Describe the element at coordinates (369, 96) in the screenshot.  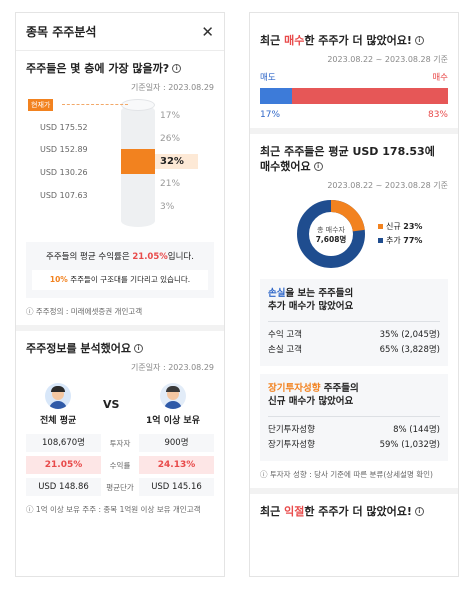
I see `buy-ratio-segment` at that location.